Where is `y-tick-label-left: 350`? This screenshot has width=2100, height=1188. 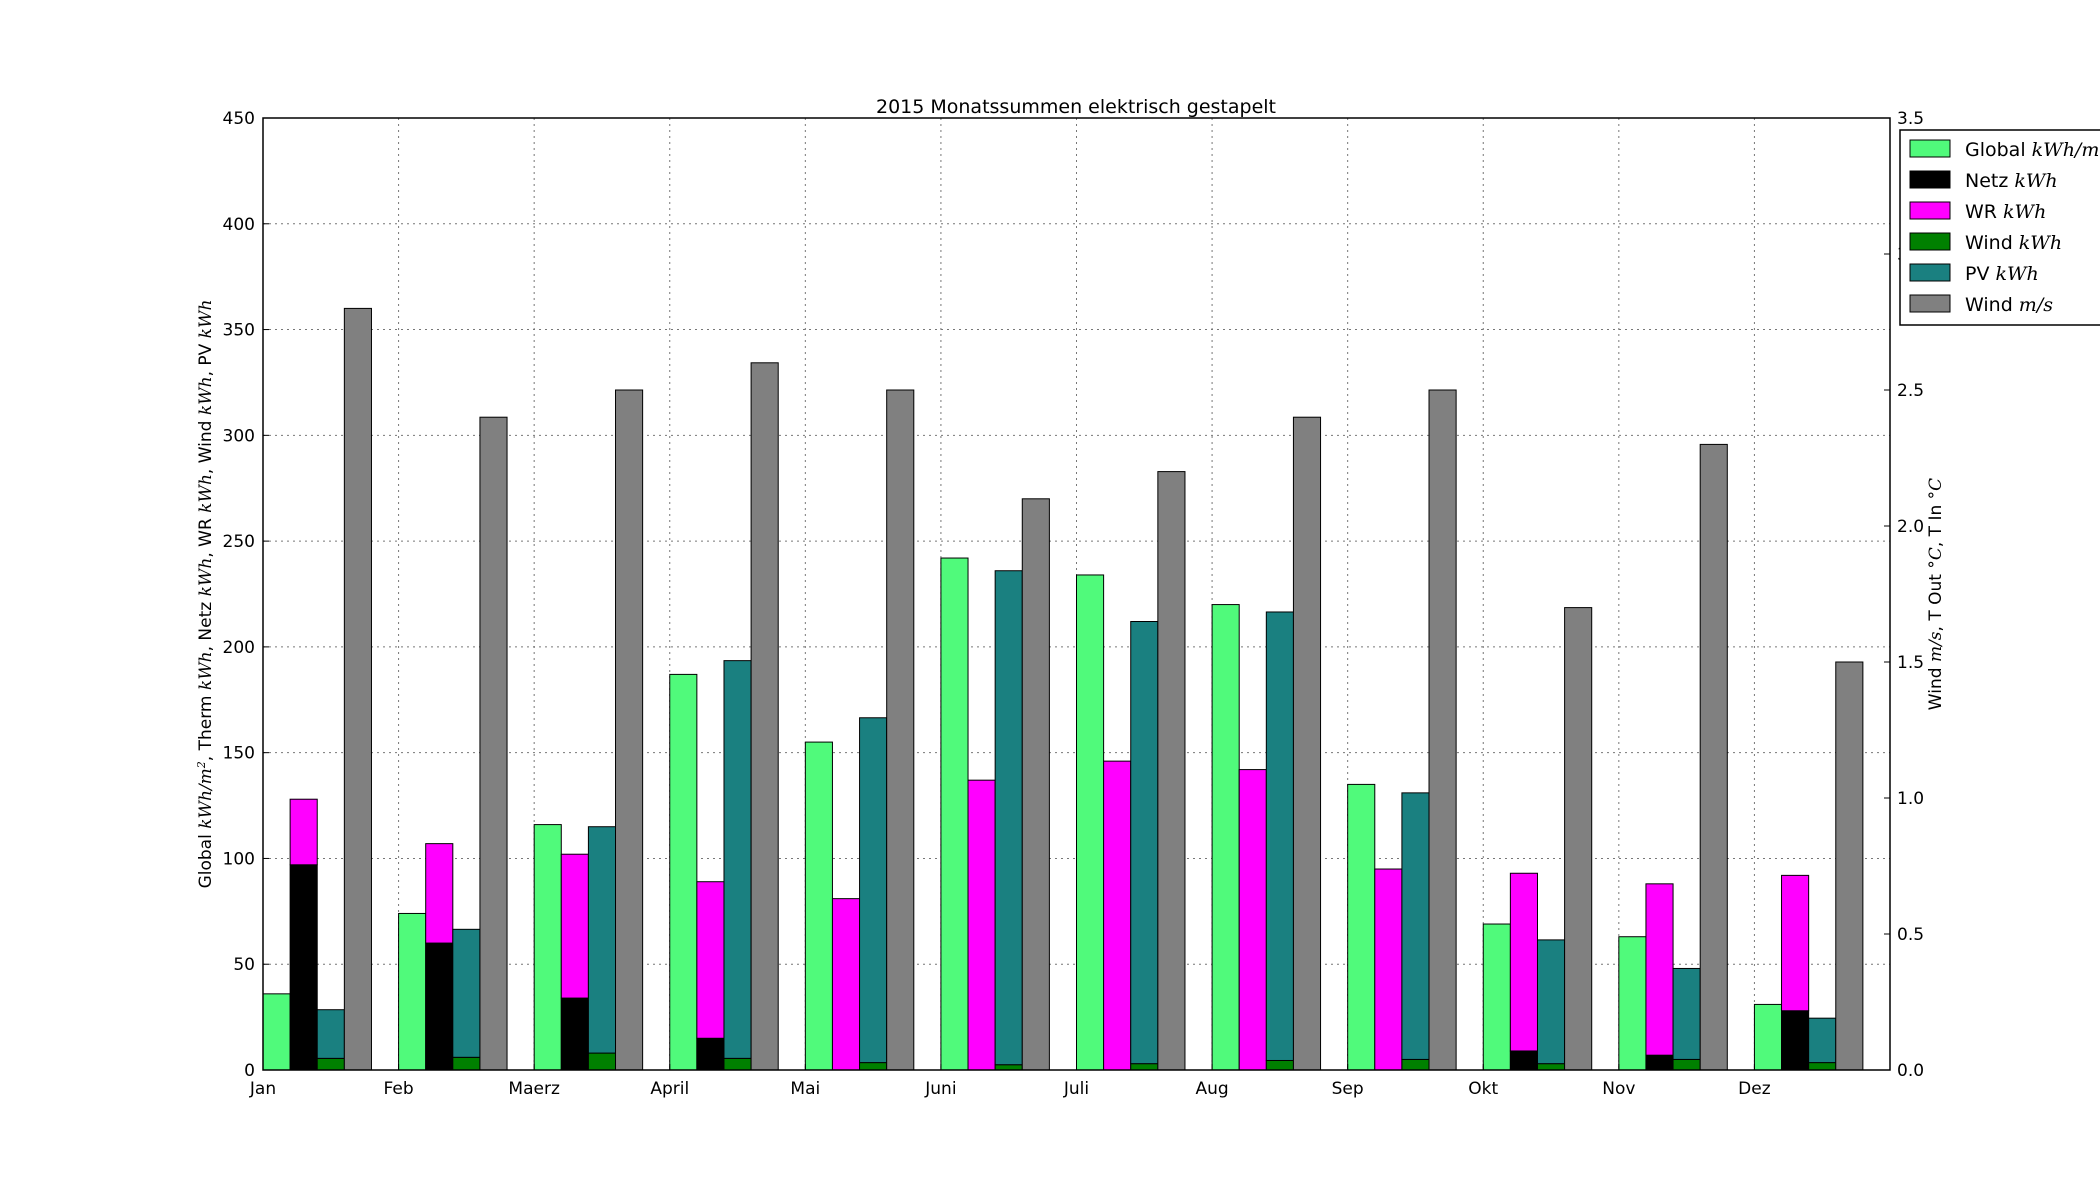 y-tick-label-left: 350 is located at coordinates (239, 331).